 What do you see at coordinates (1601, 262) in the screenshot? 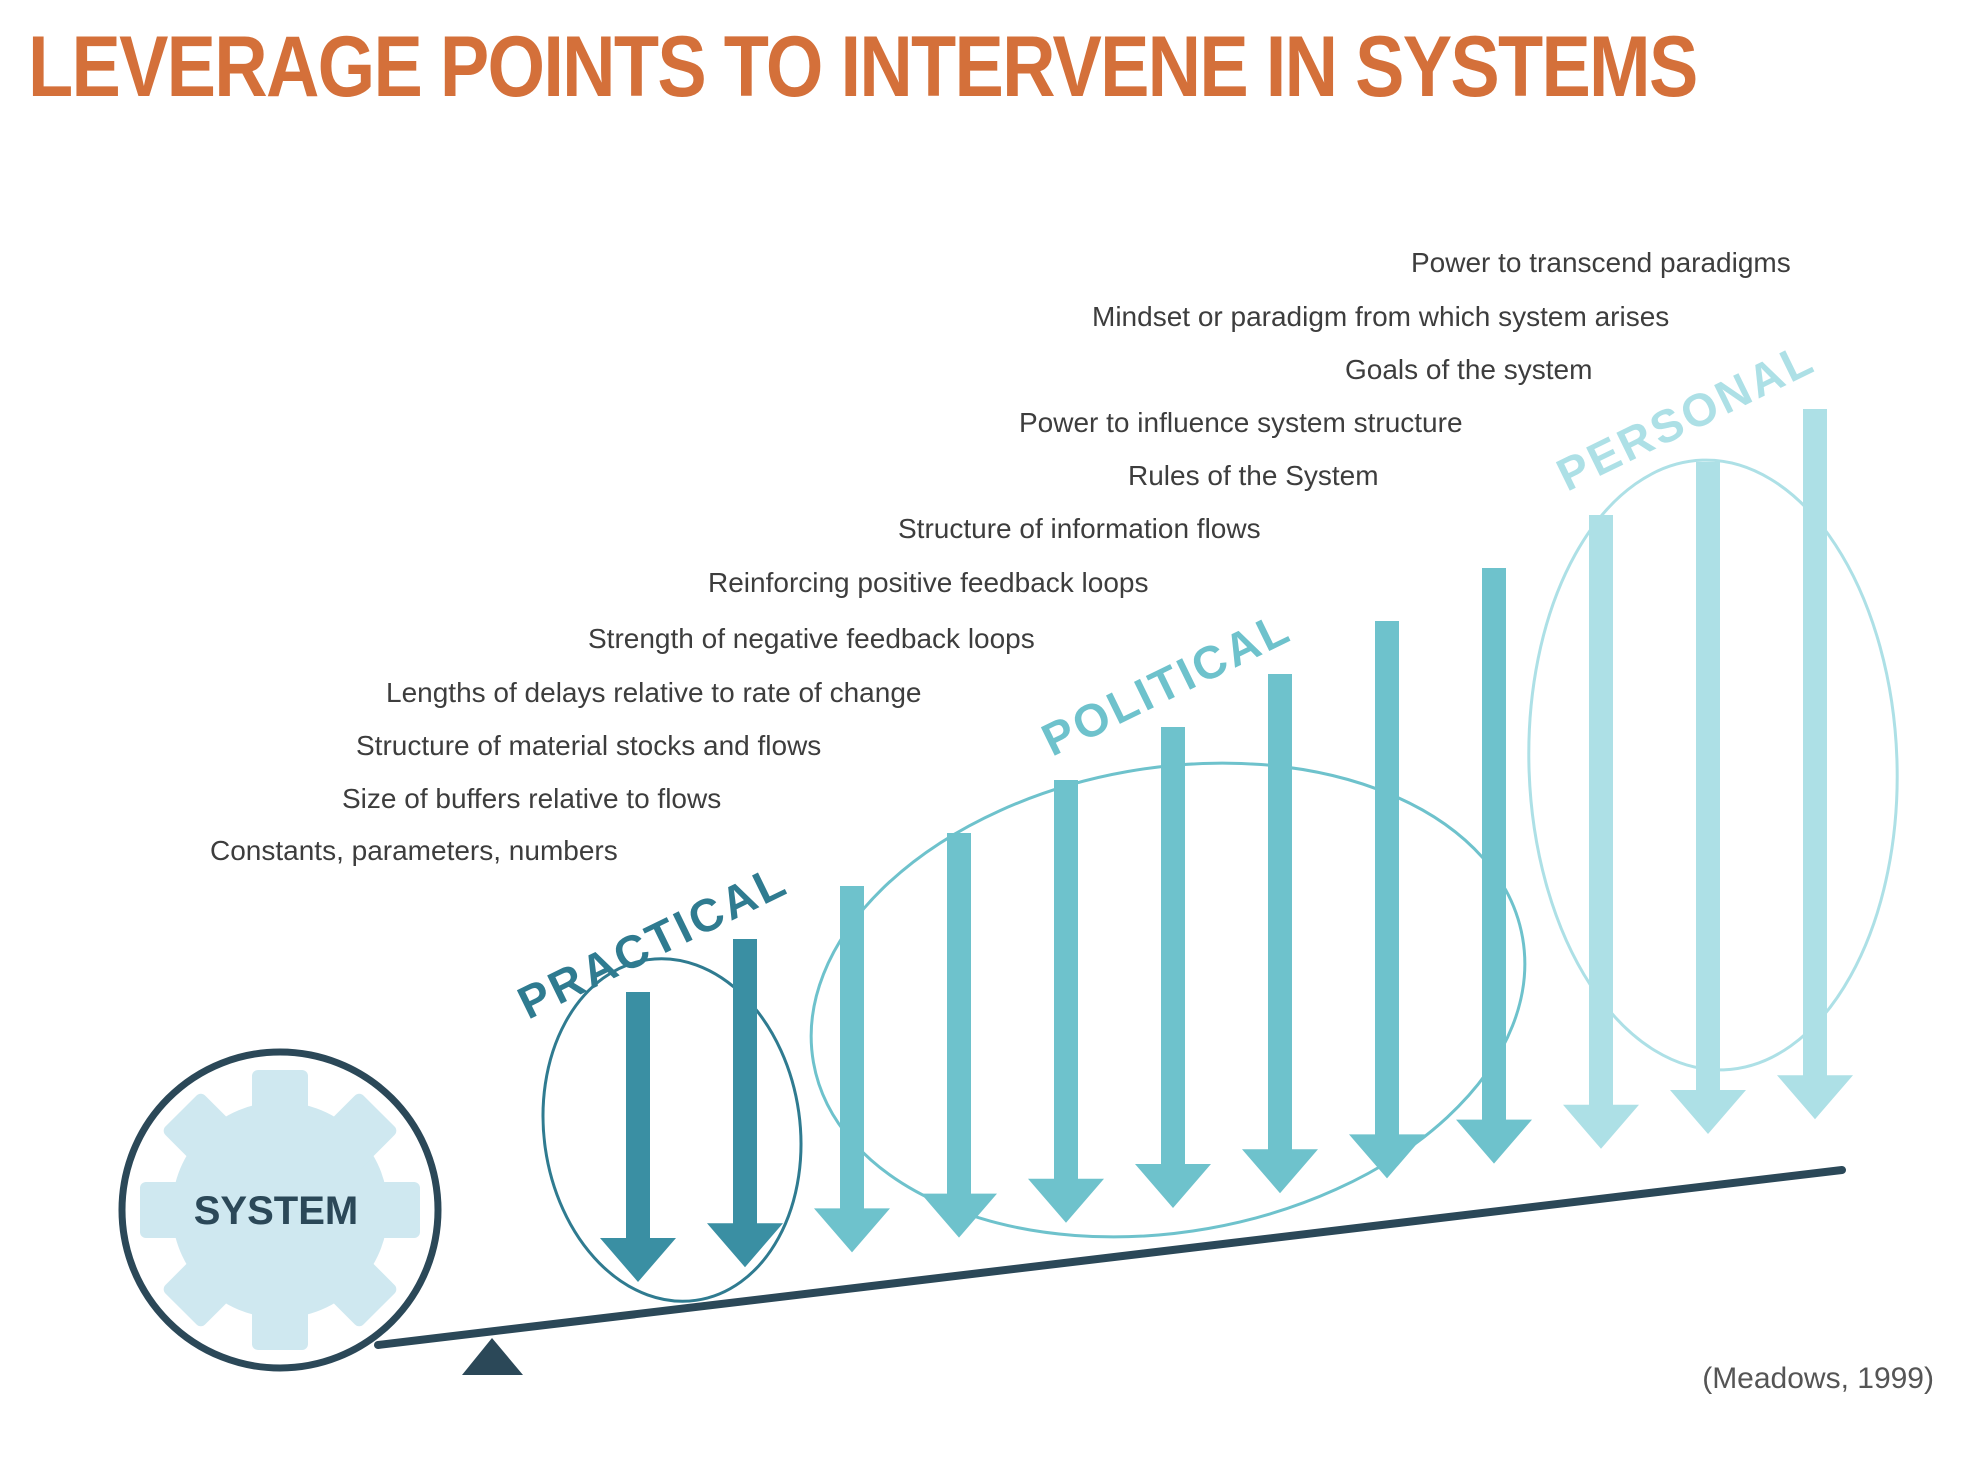
I see `leverage-point-label: Power to transcend paradigms` at bounding box center [1601, 262].